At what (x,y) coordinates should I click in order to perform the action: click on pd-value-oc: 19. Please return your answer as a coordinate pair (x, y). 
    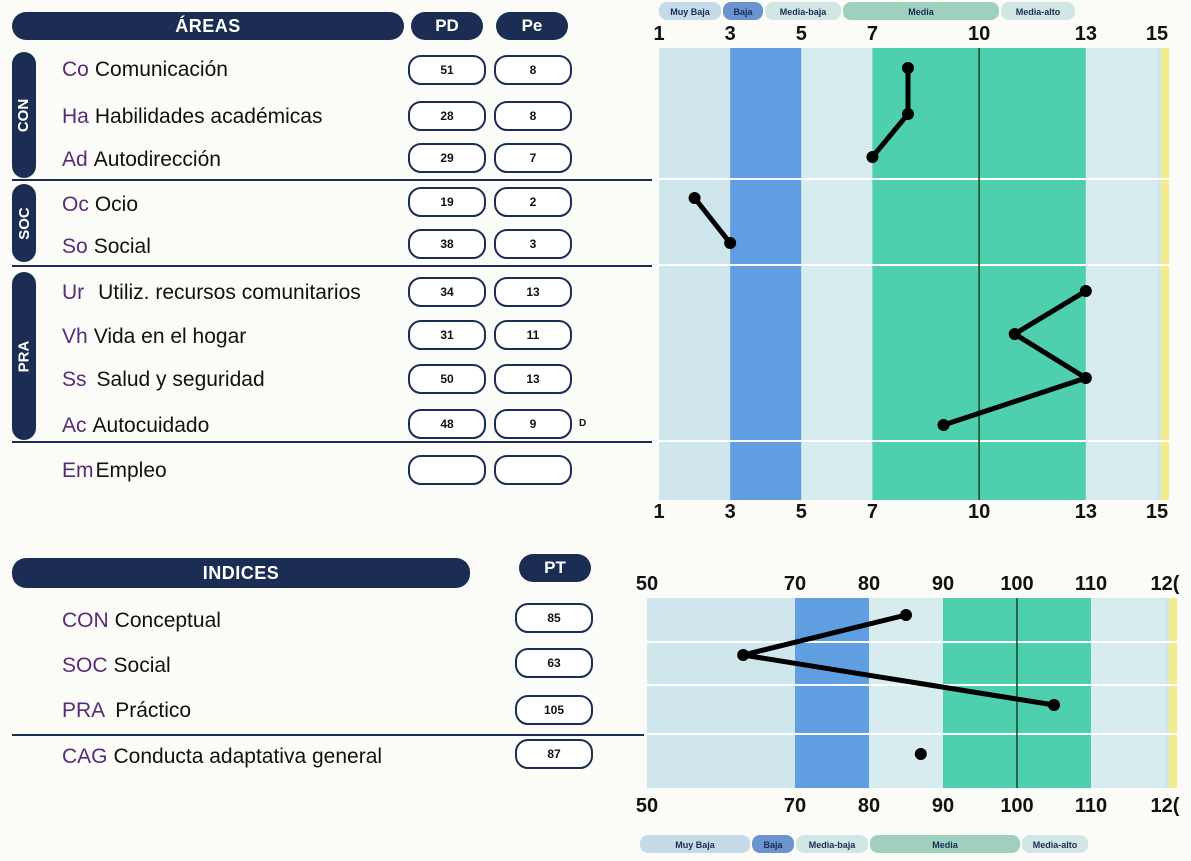
    Looking at the image, I should click on (447, 202).